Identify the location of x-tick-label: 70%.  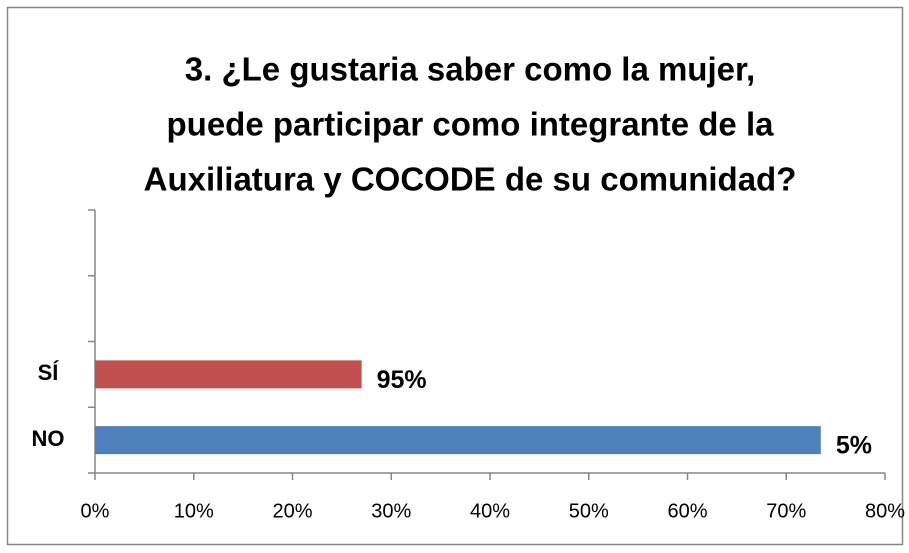
(786, 511).